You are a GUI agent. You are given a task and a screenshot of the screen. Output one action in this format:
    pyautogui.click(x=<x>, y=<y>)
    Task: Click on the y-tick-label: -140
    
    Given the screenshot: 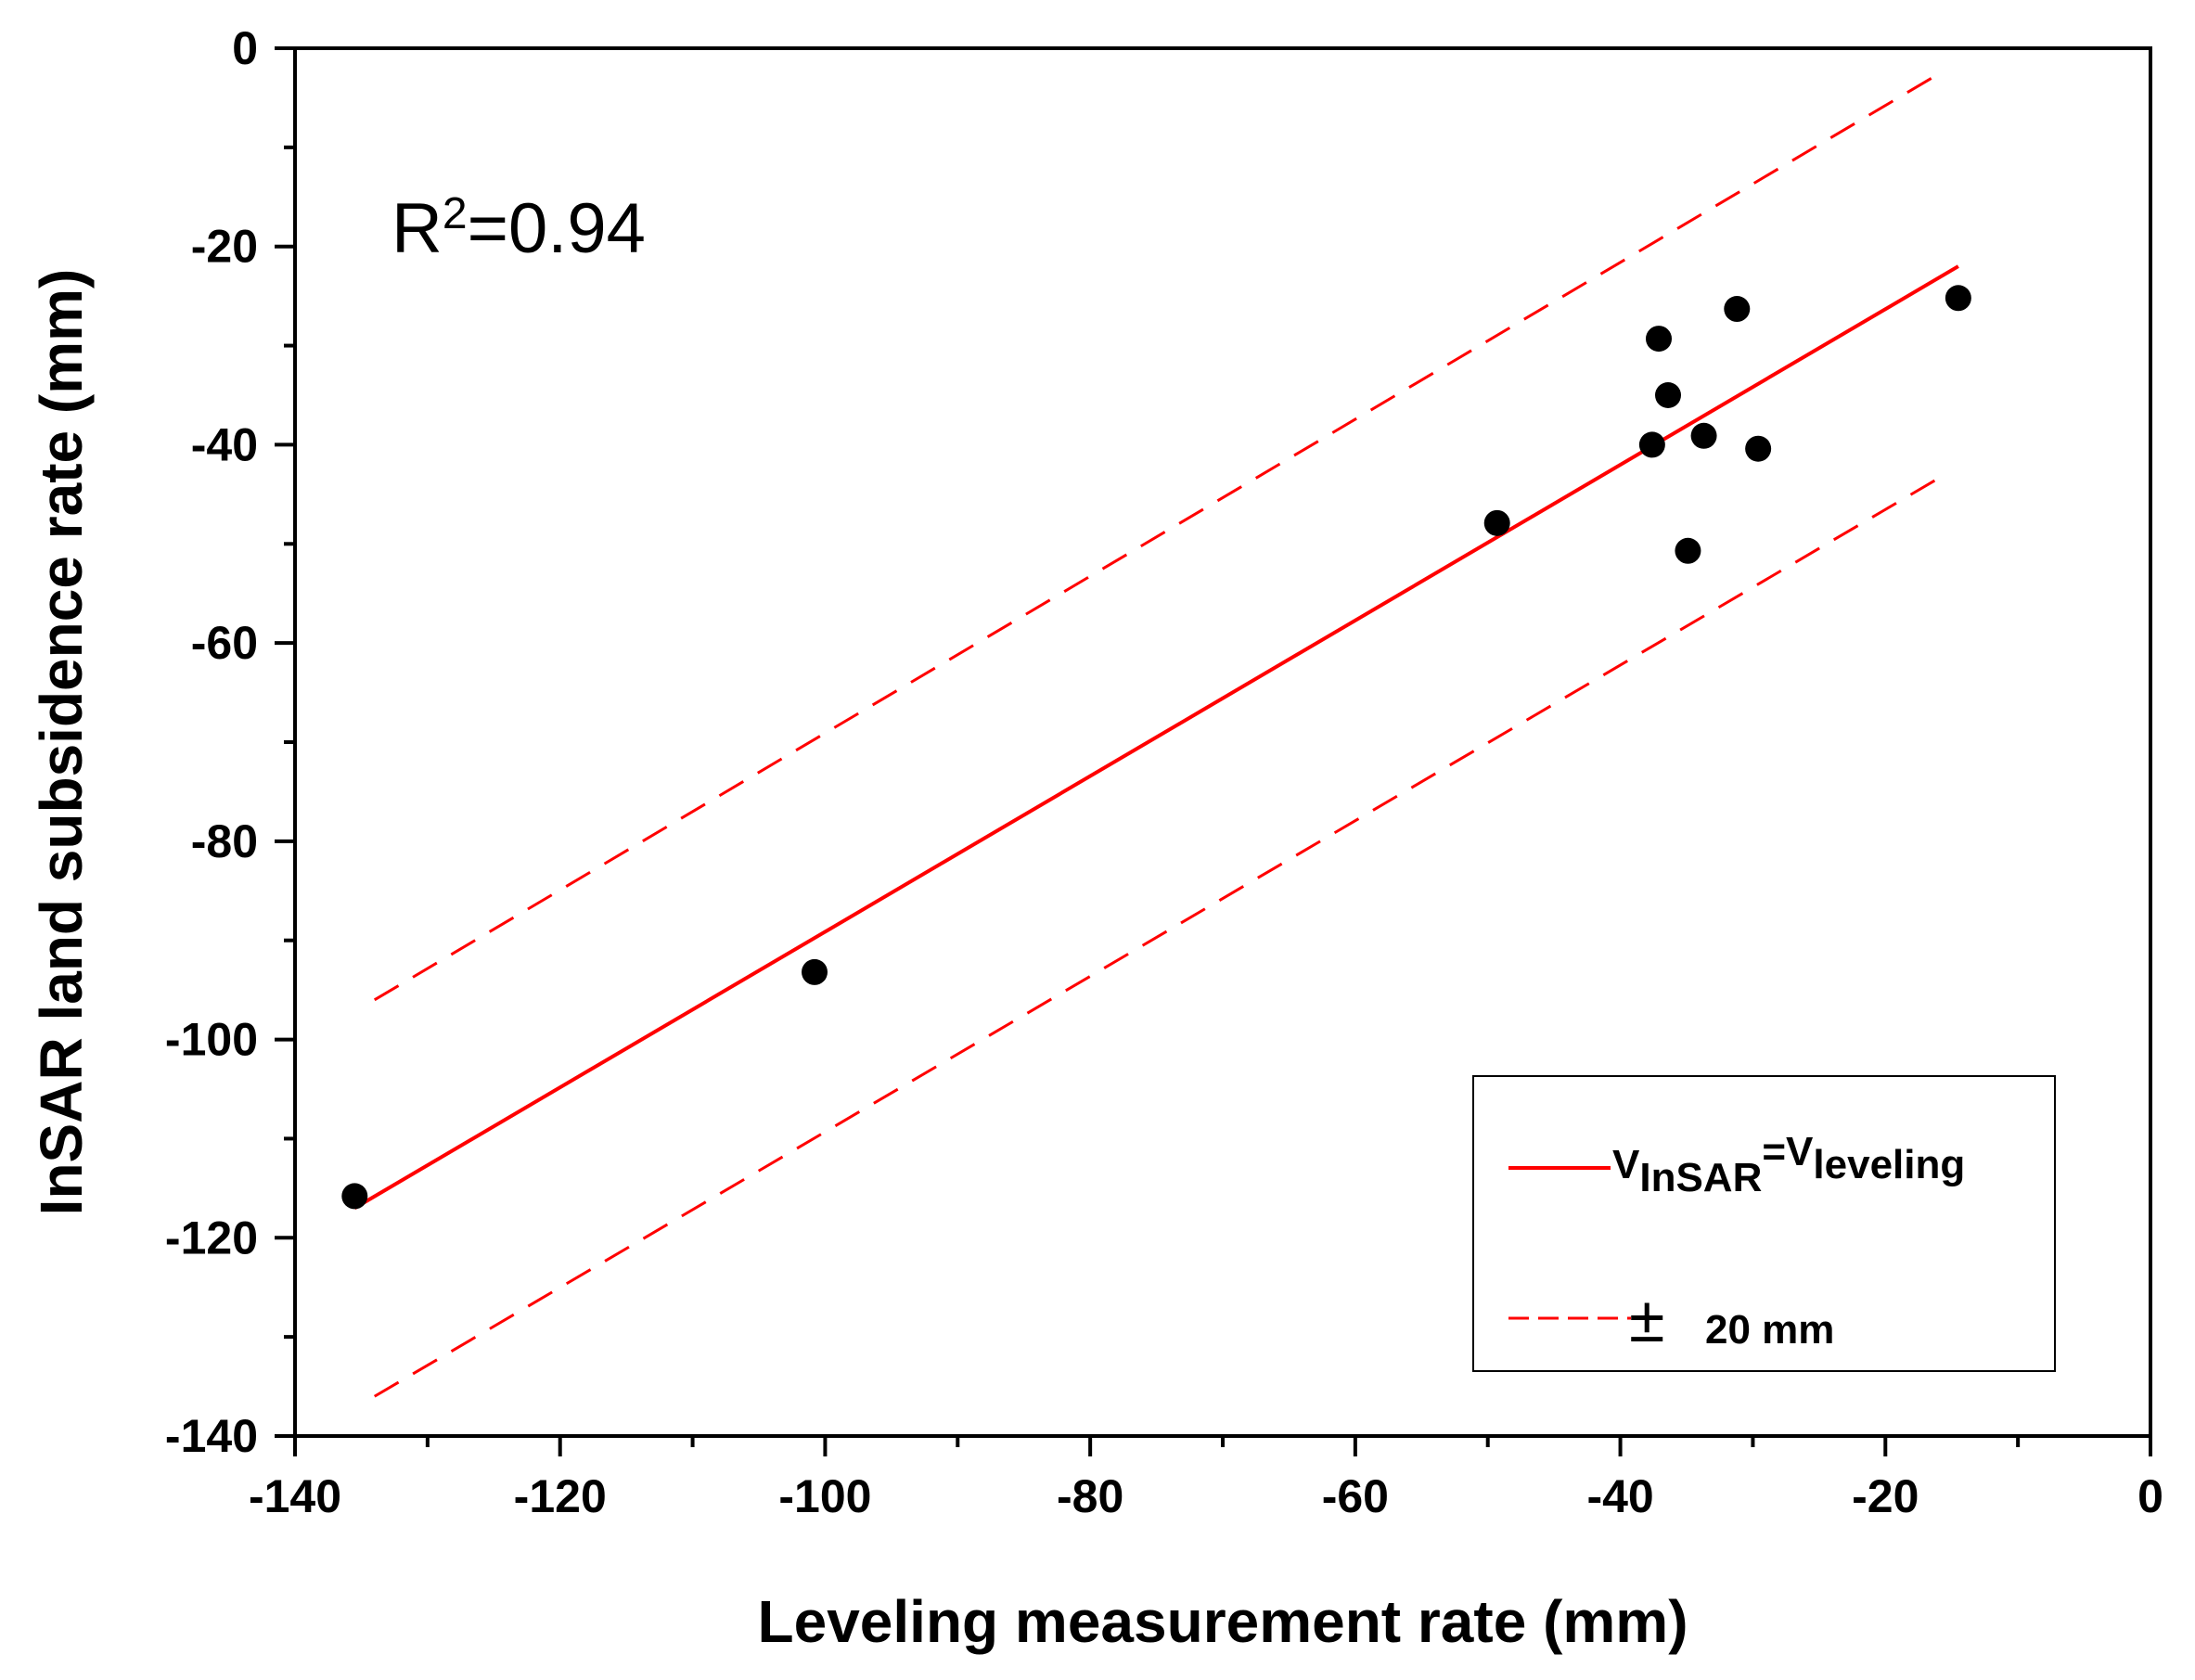 What is the action you would take?
    pyautogui.click(x=211, y=1436)
    